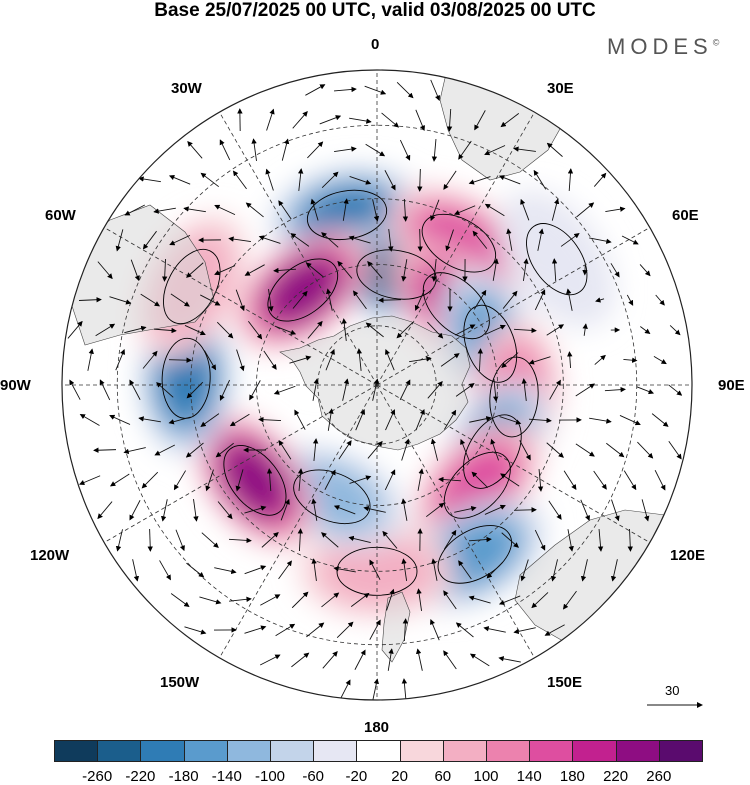  Describe the element at coordinates (97, 776) in the screenshot. I see `colorbar-tick: -260` at that location.